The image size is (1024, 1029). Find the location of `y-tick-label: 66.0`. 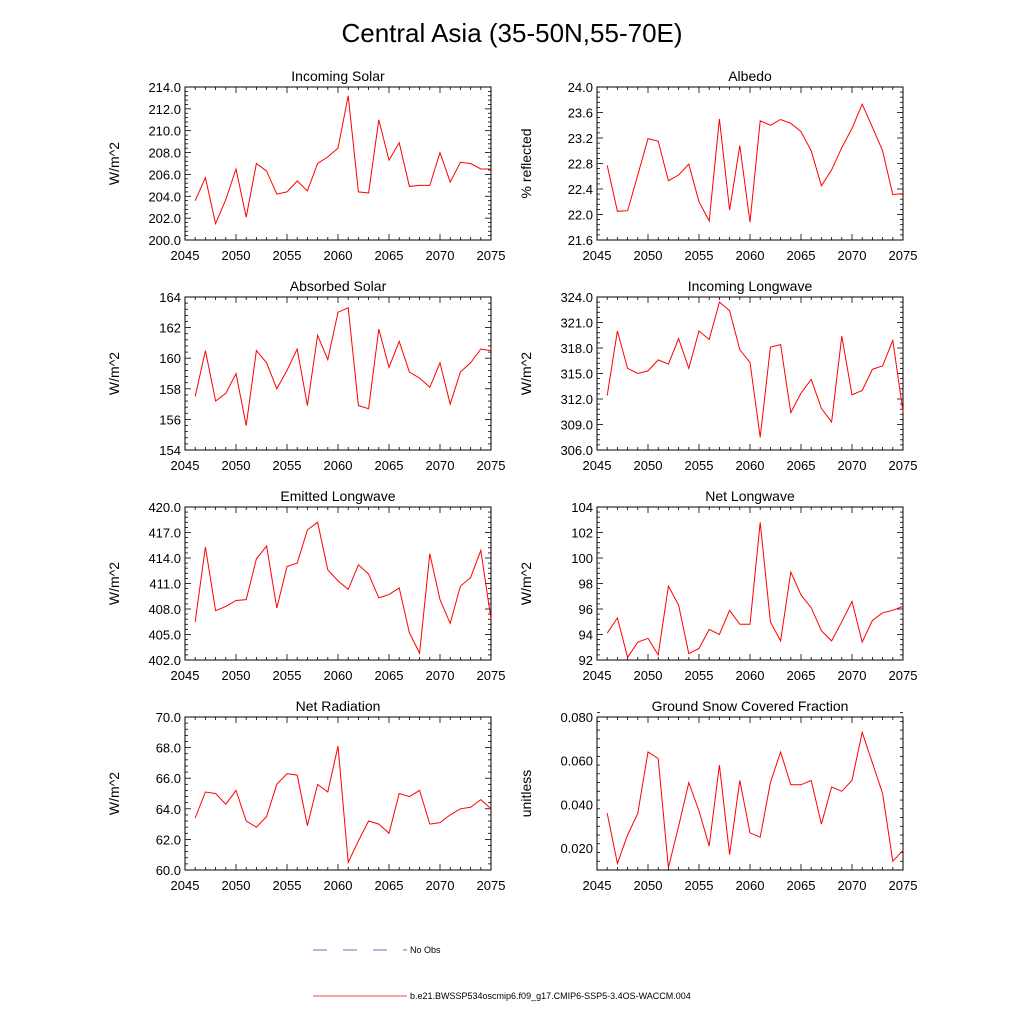

y-tick-label: 66.0 is located at coordinates (168, 778).